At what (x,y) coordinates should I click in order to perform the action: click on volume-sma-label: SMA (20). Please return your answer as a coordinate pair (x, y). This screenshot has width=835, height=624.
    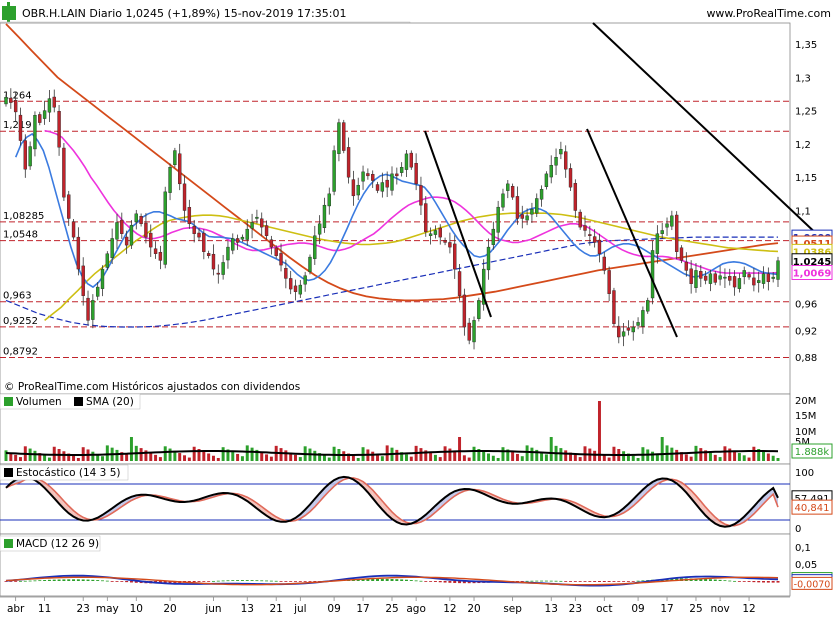
    Looking at the image, I should click on (110, 402).